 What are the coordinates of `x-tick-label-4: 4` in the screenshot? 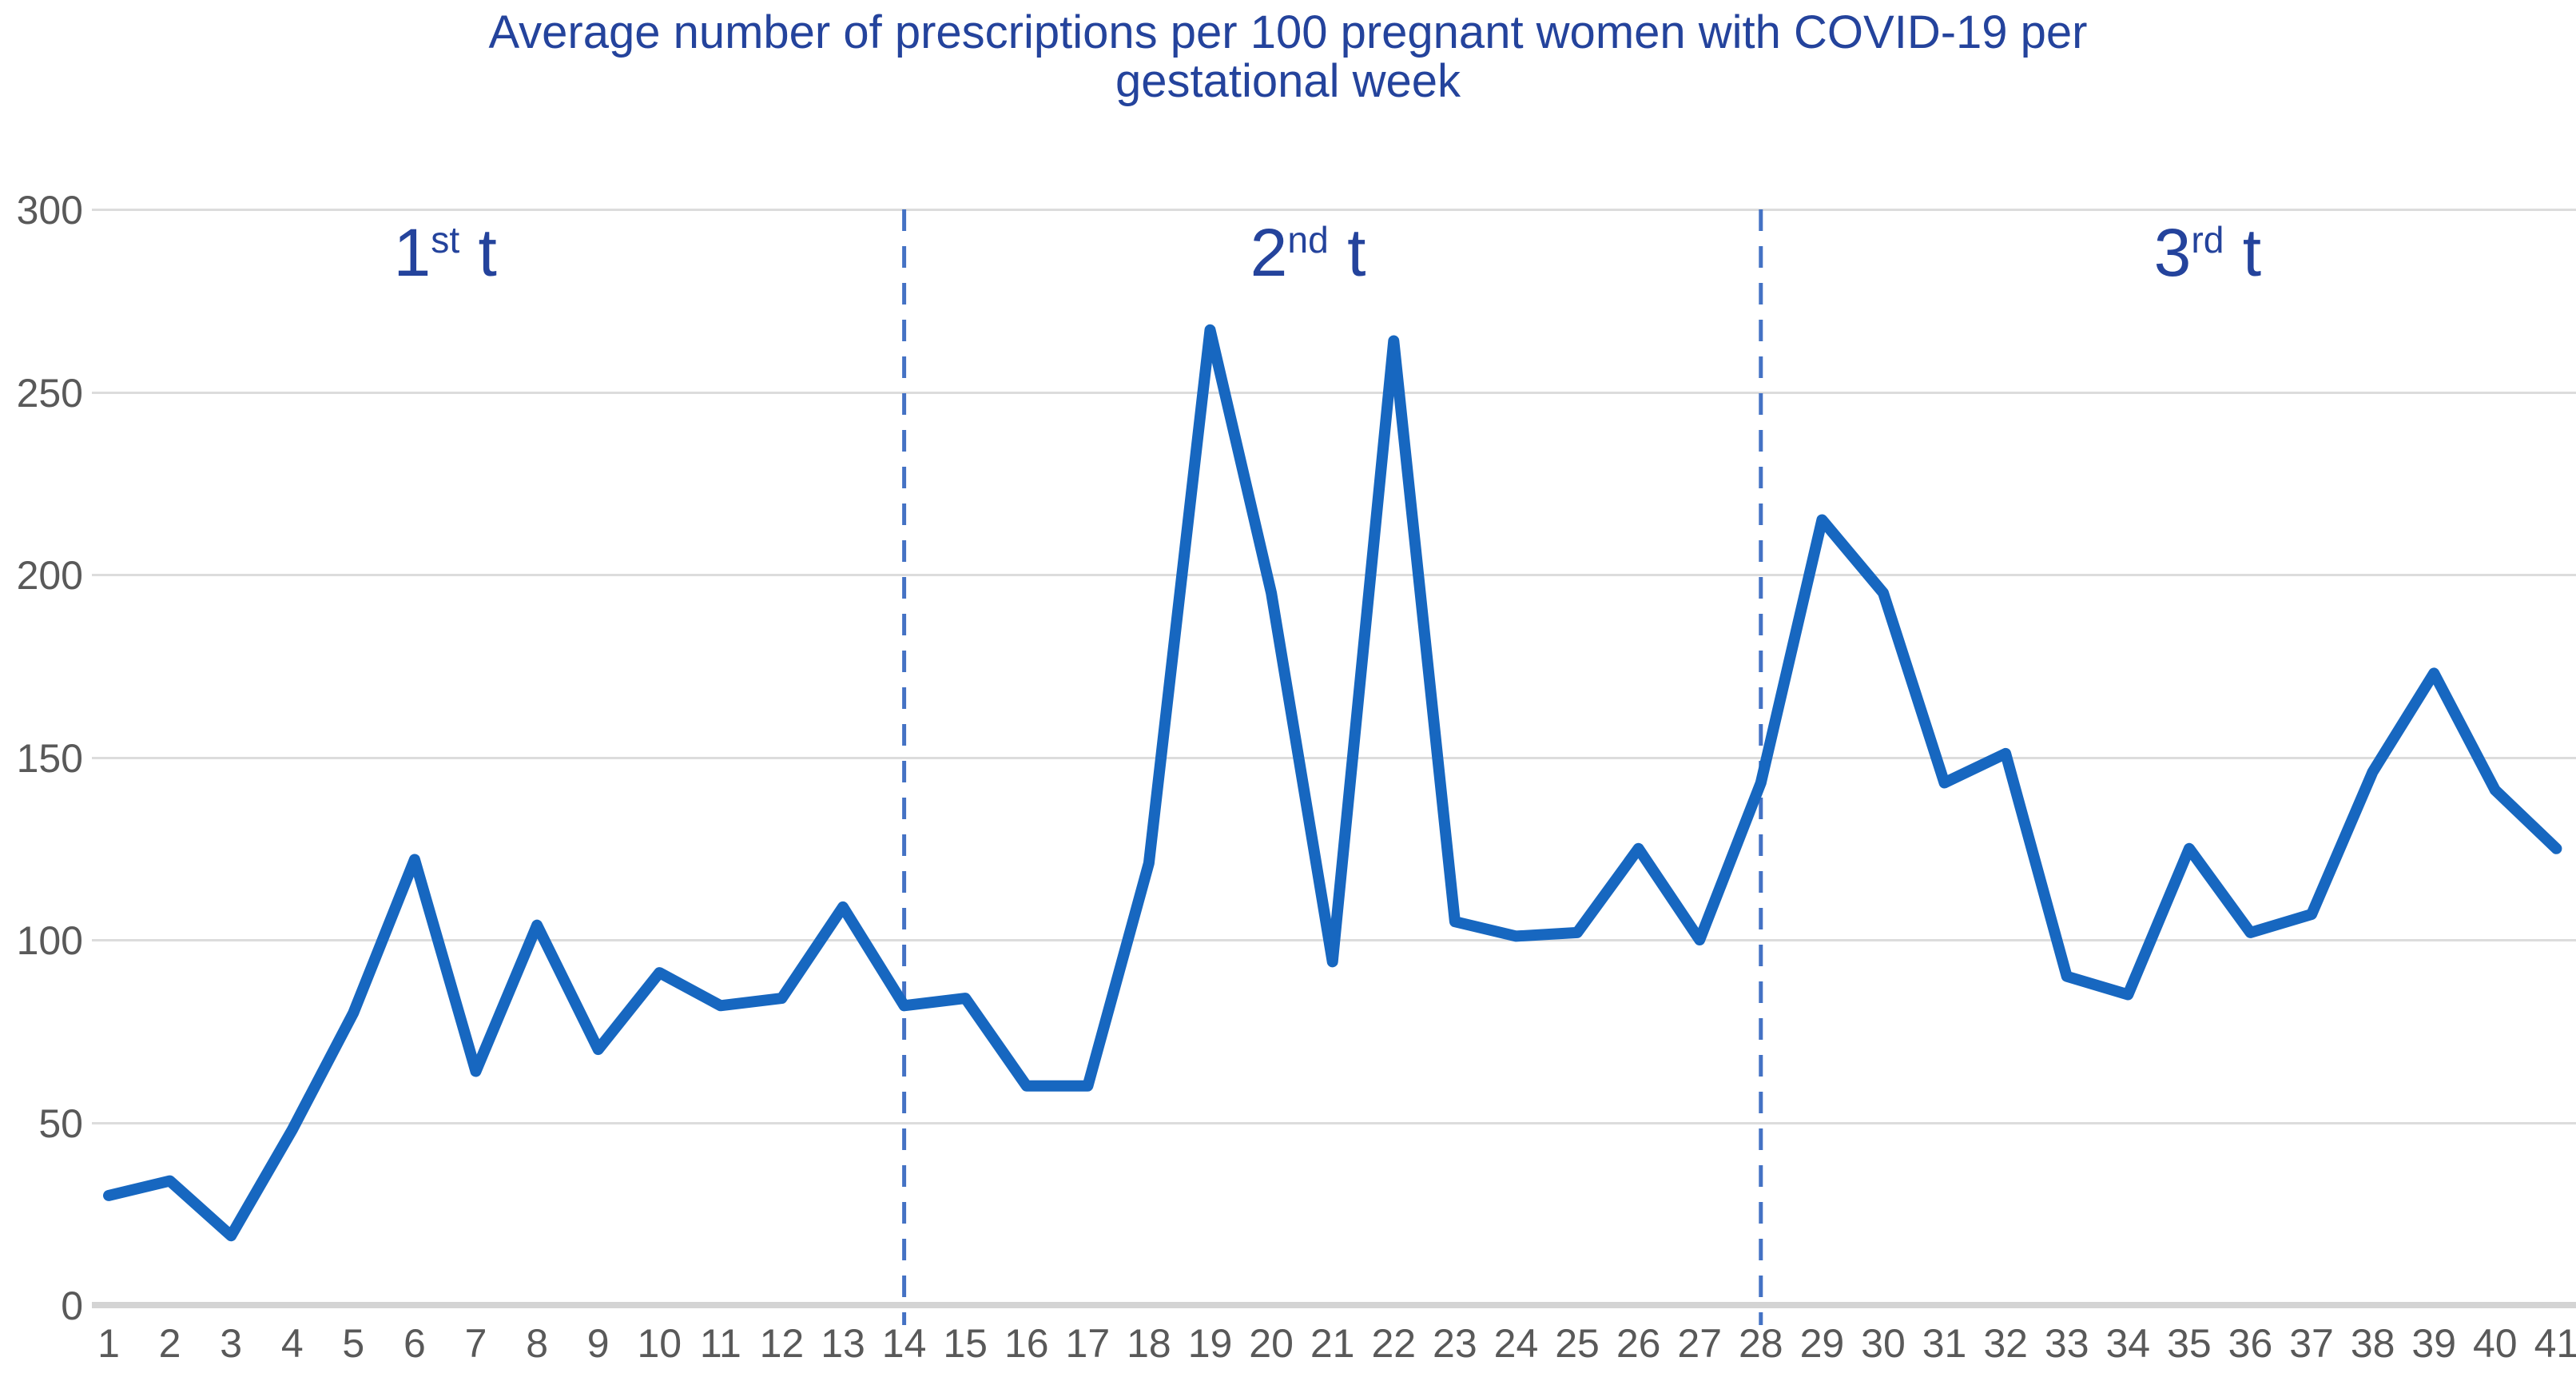 It's located at (292, 1343).